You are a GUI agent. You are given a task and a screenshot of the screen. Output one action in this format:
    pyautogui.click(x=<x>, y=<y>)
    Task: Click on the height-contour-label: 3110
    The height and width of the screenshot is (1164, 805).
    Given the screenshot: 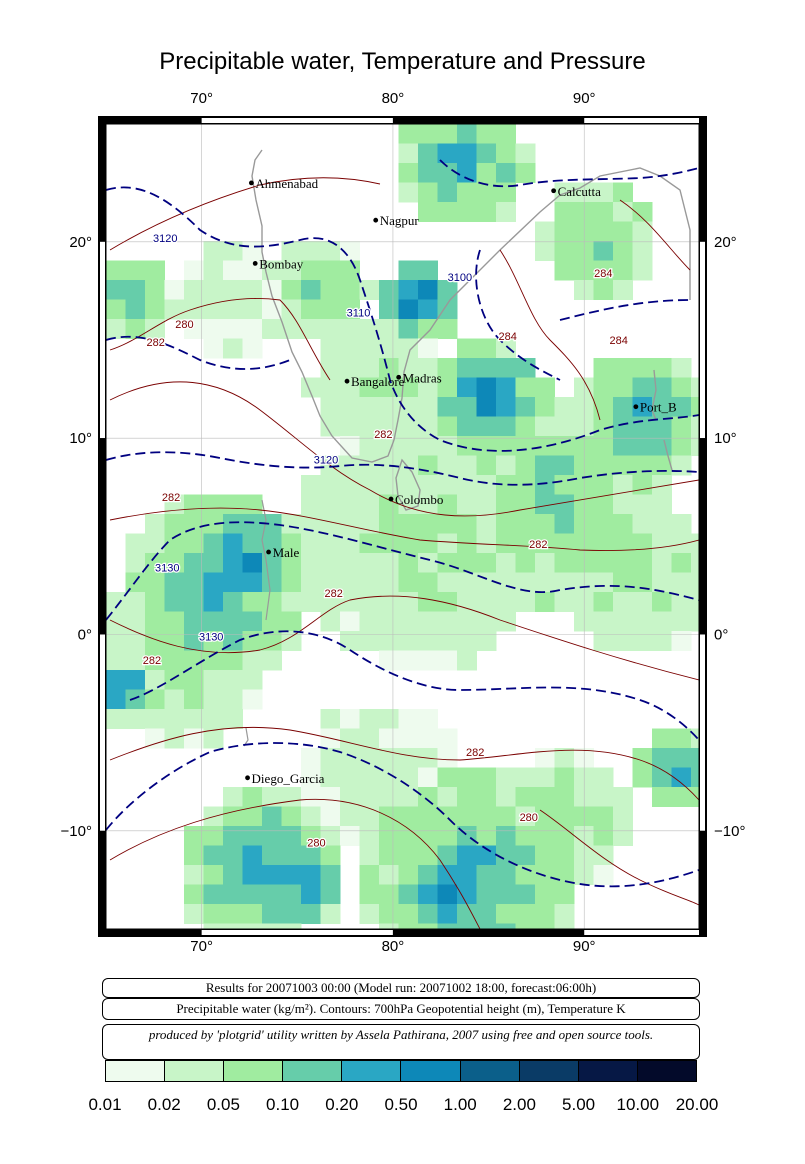 What is the action you would take?
    pyautogui.click(x=359, y=313)
    